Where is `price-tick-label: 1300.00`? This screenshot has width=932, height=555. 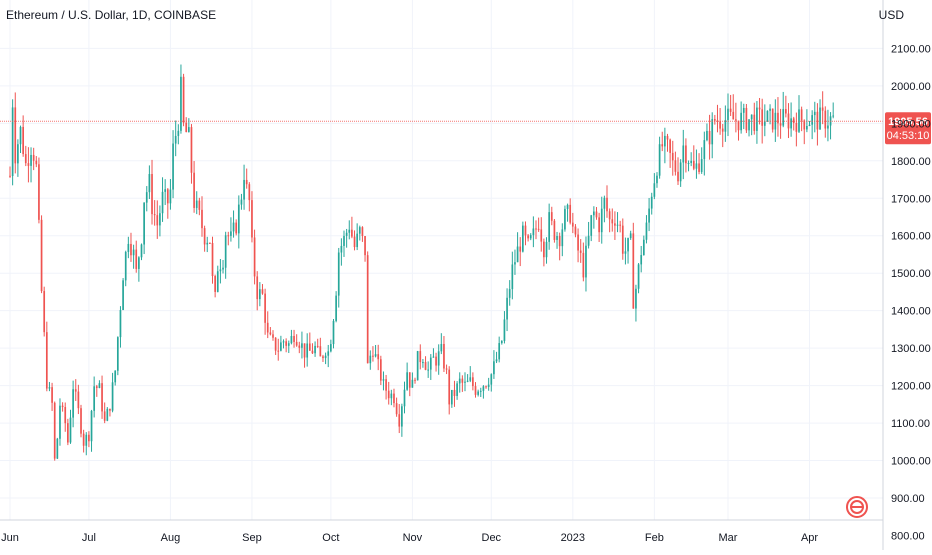
price-tick-label: 1300.00 is located at coordinates (911, 349).